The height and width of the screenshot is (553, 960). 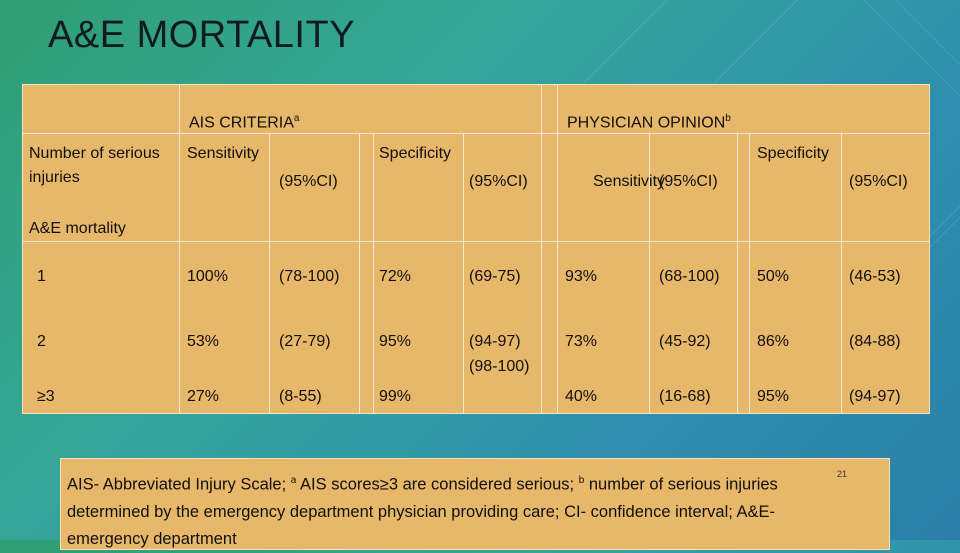 I want to click on row-count: 1, so click(x=41, y=276).